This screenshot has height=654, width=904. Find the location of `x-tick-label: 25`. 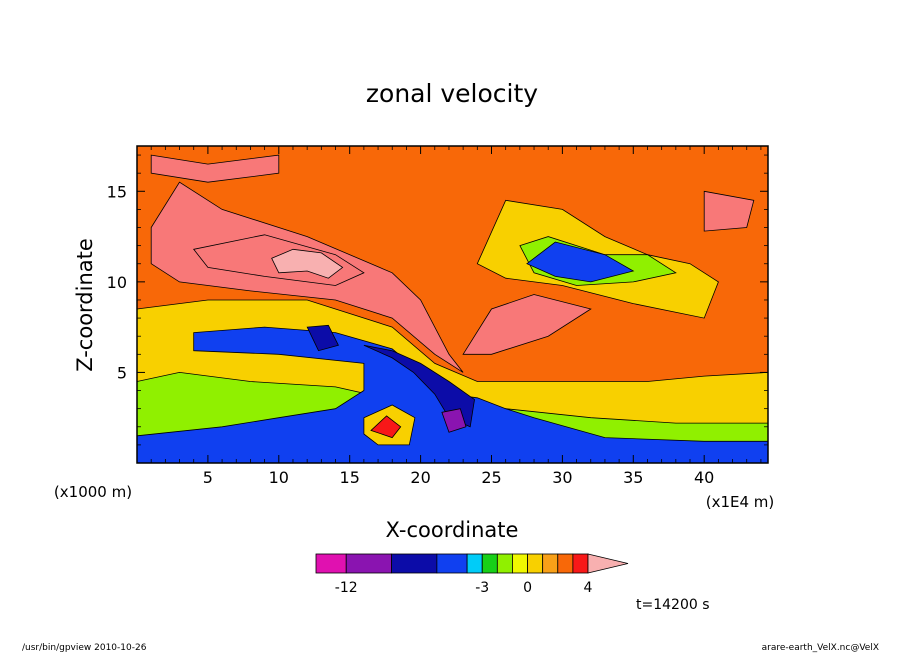

x-tick-label: 25 is located at coordinates (491, 477).